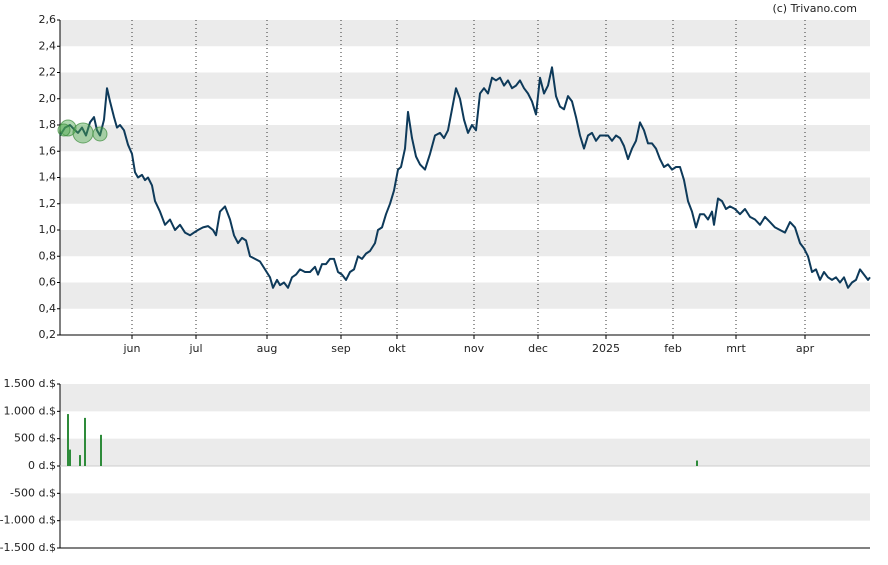  I want to click on x-tick-label: 2025, so click(606, 348).